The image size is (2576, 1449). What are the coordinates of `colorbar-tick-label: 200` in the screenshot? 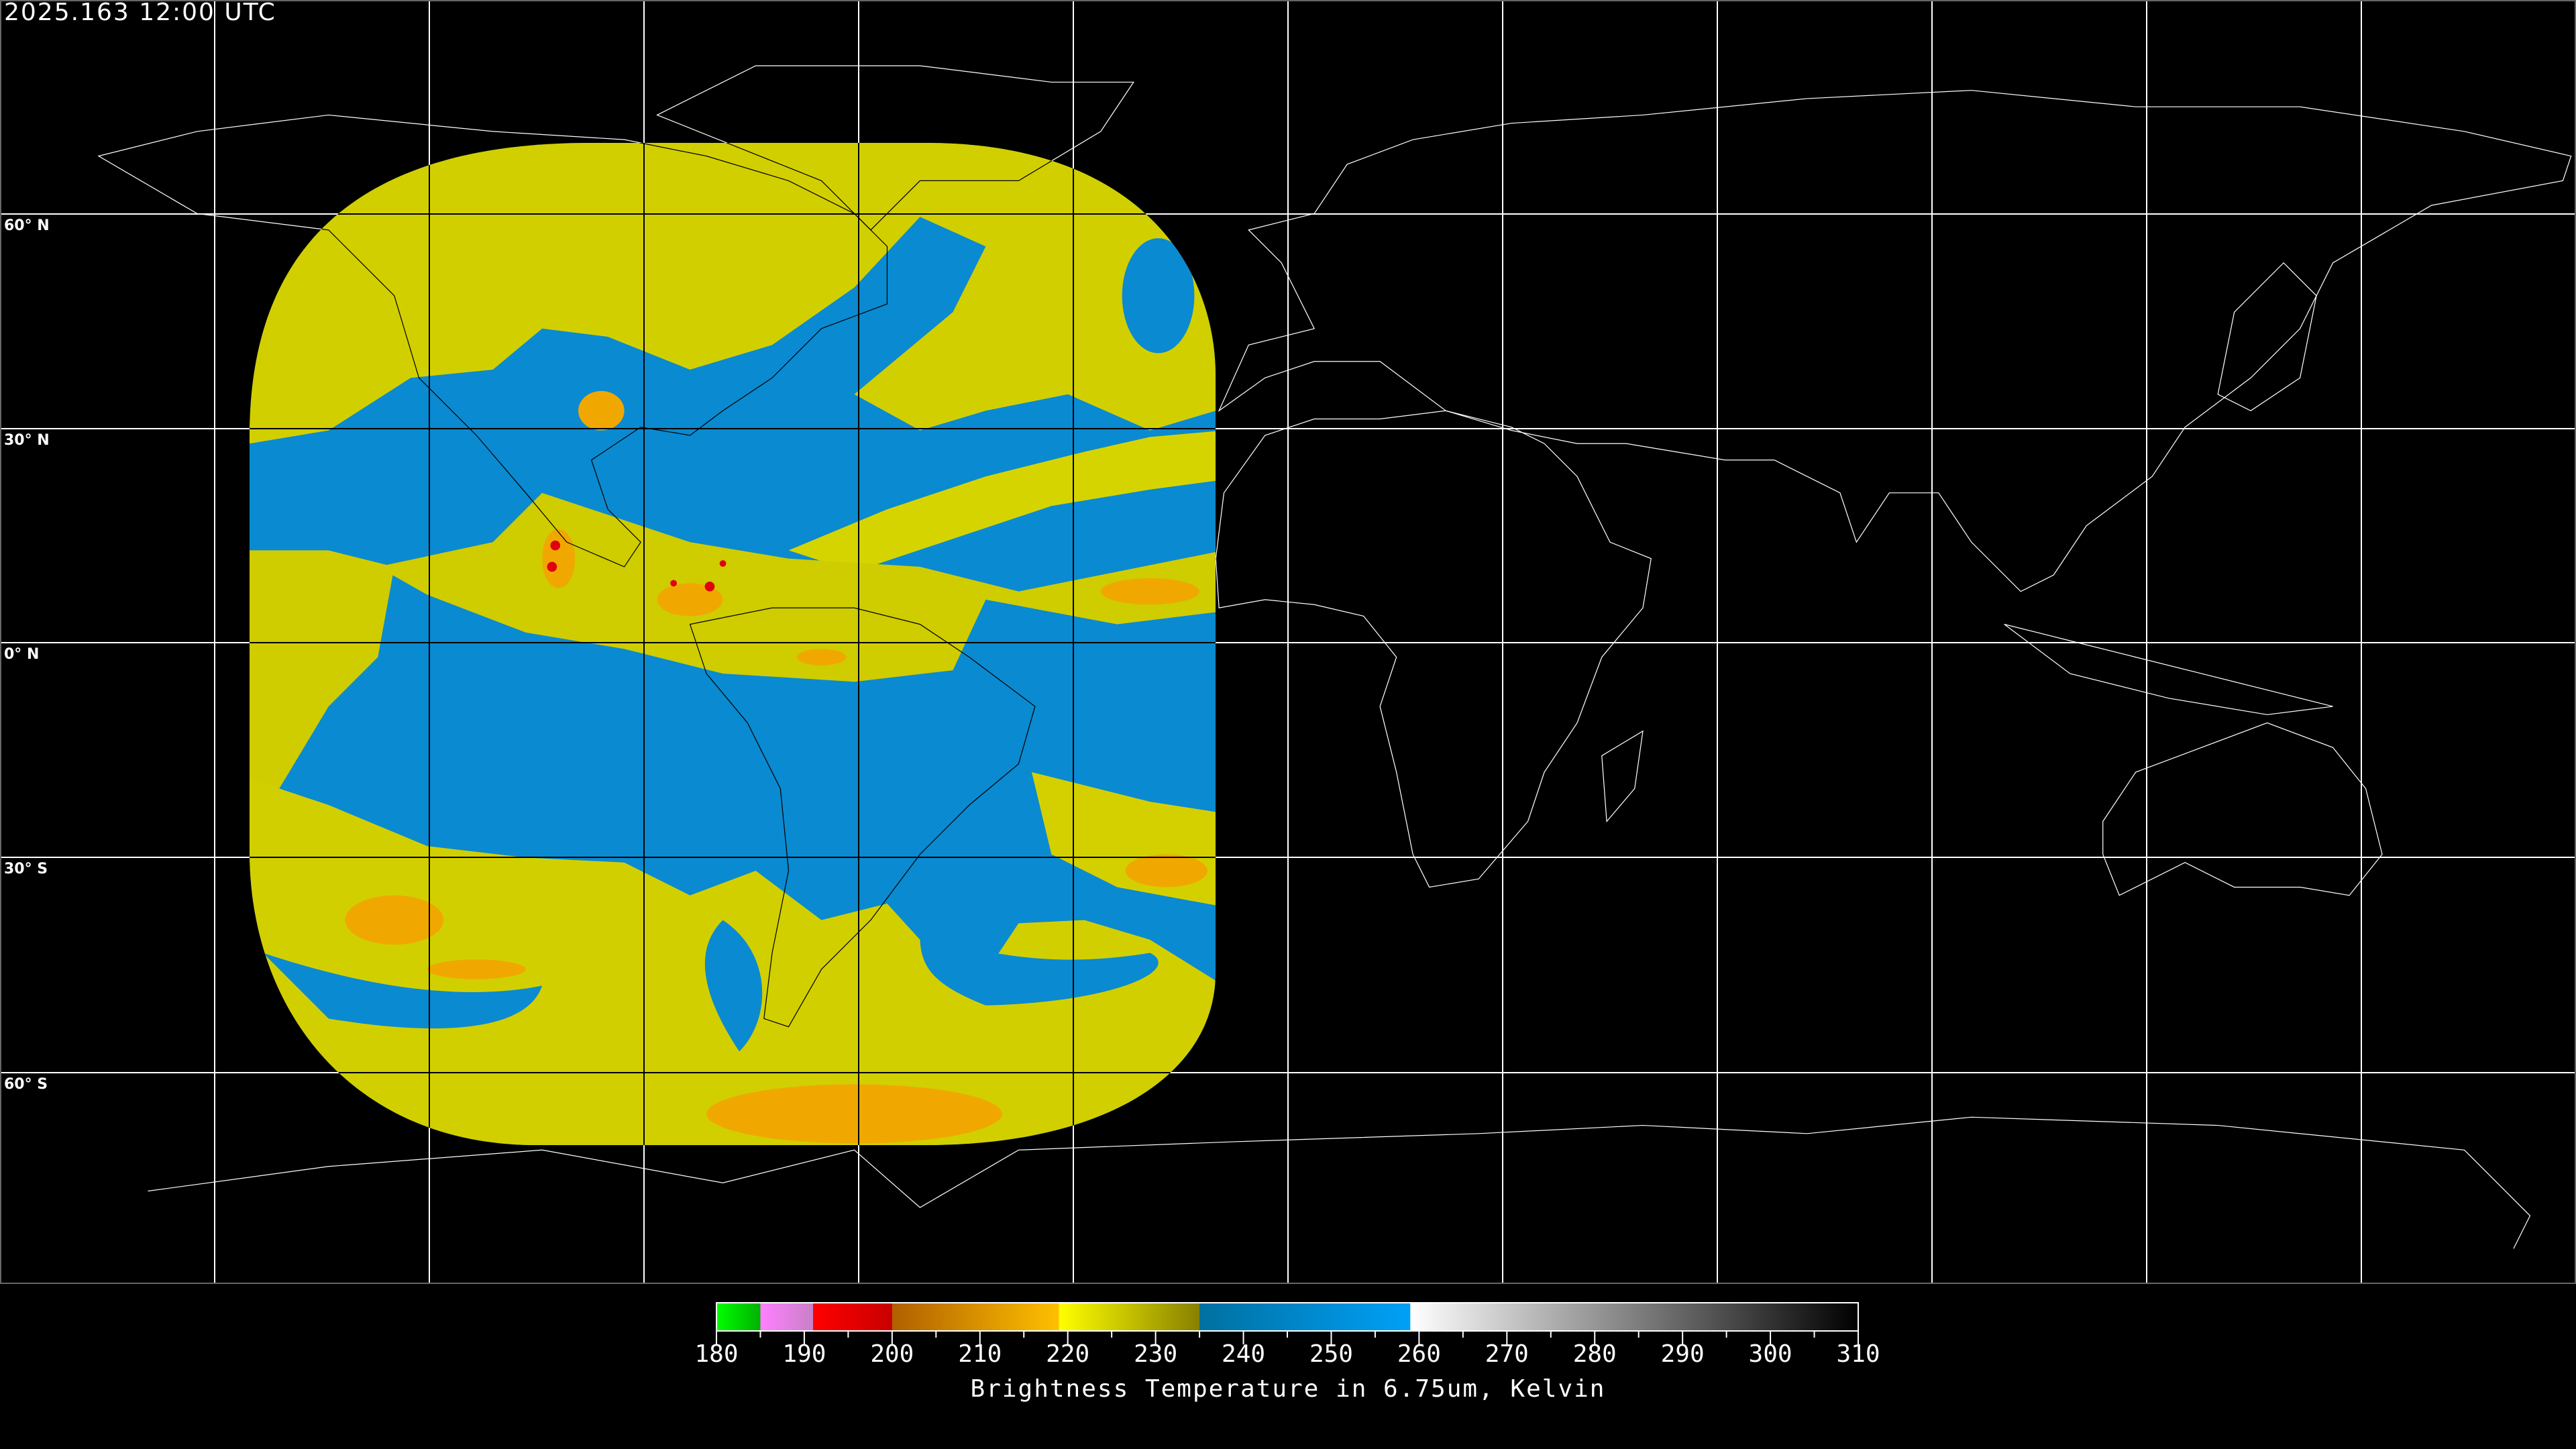 It's located at (892, 1354).